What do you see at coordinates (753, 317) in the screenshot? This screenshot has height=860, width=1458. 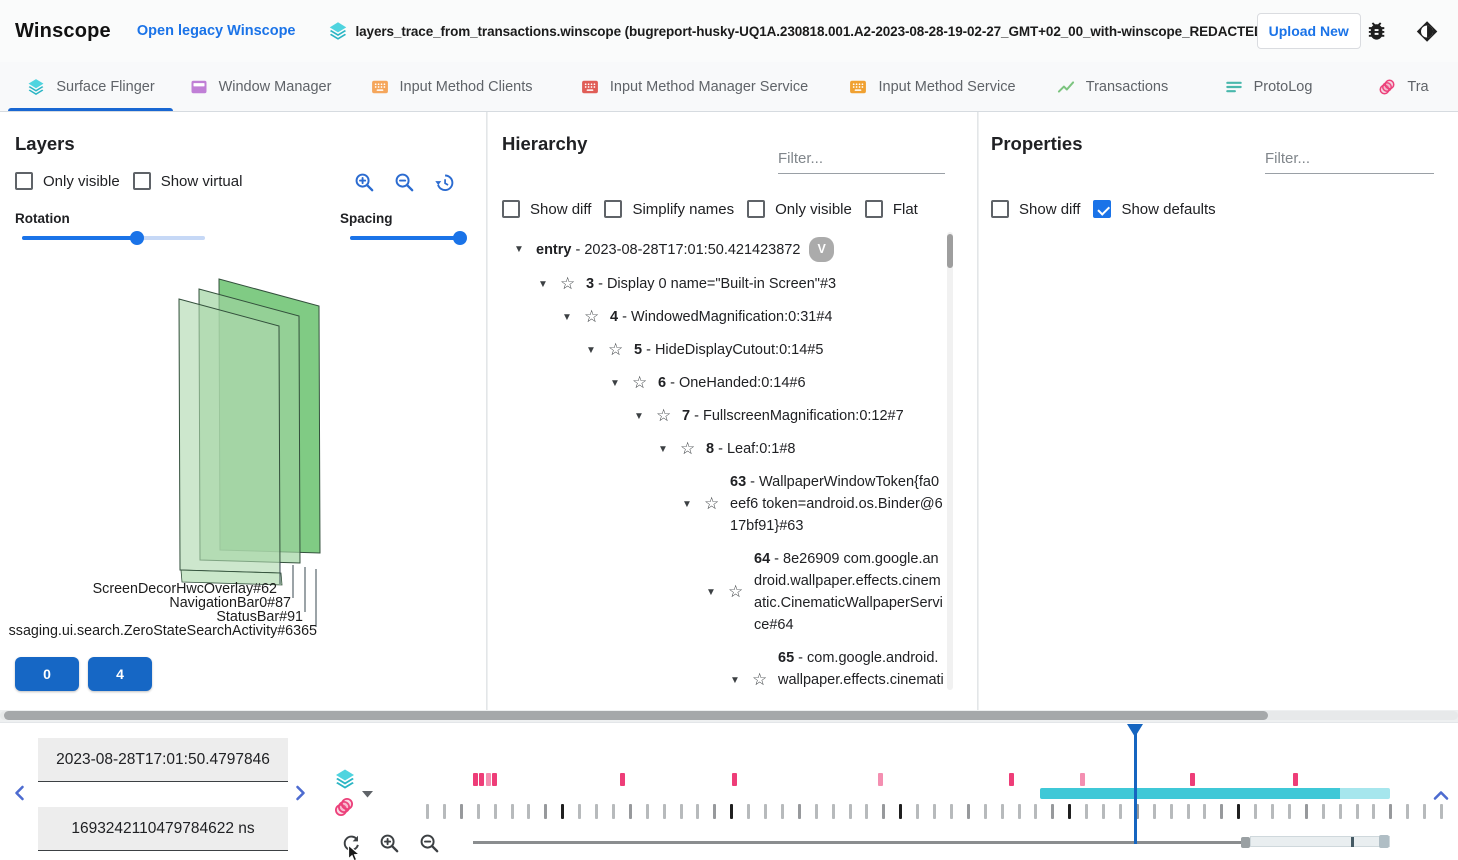 I see `tree-node-4: ▼ ☆ 4 - WindowedMagnification:0:31#4` at bounding box center [753, 317].